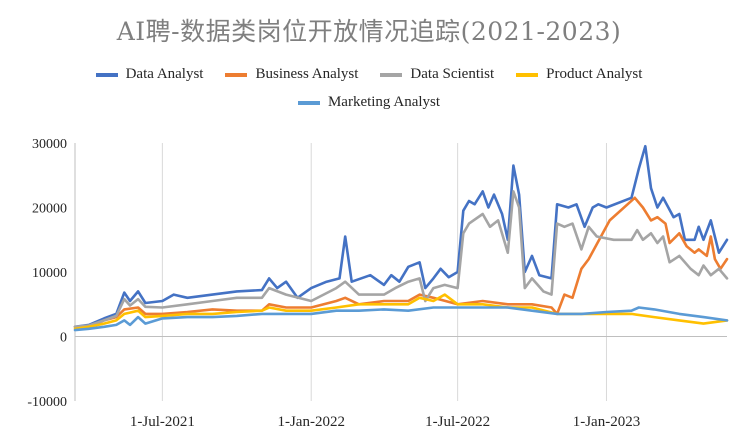 This screenshot has width=738, height=446. I want to click on legend-item: Data Analyst, so click(149, 74).